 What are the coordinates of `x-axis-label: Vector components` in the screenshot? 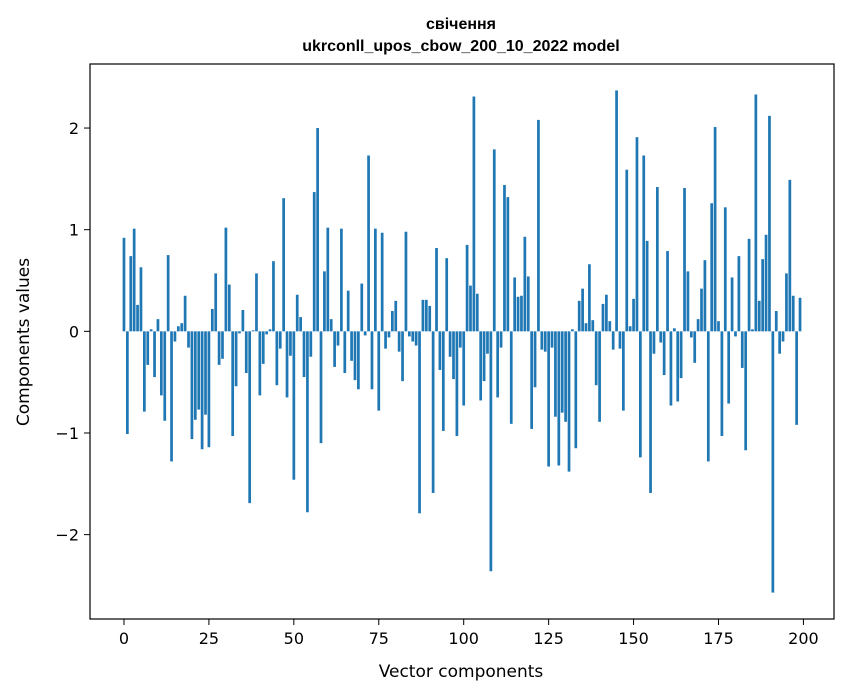 It's located at (461, 672).